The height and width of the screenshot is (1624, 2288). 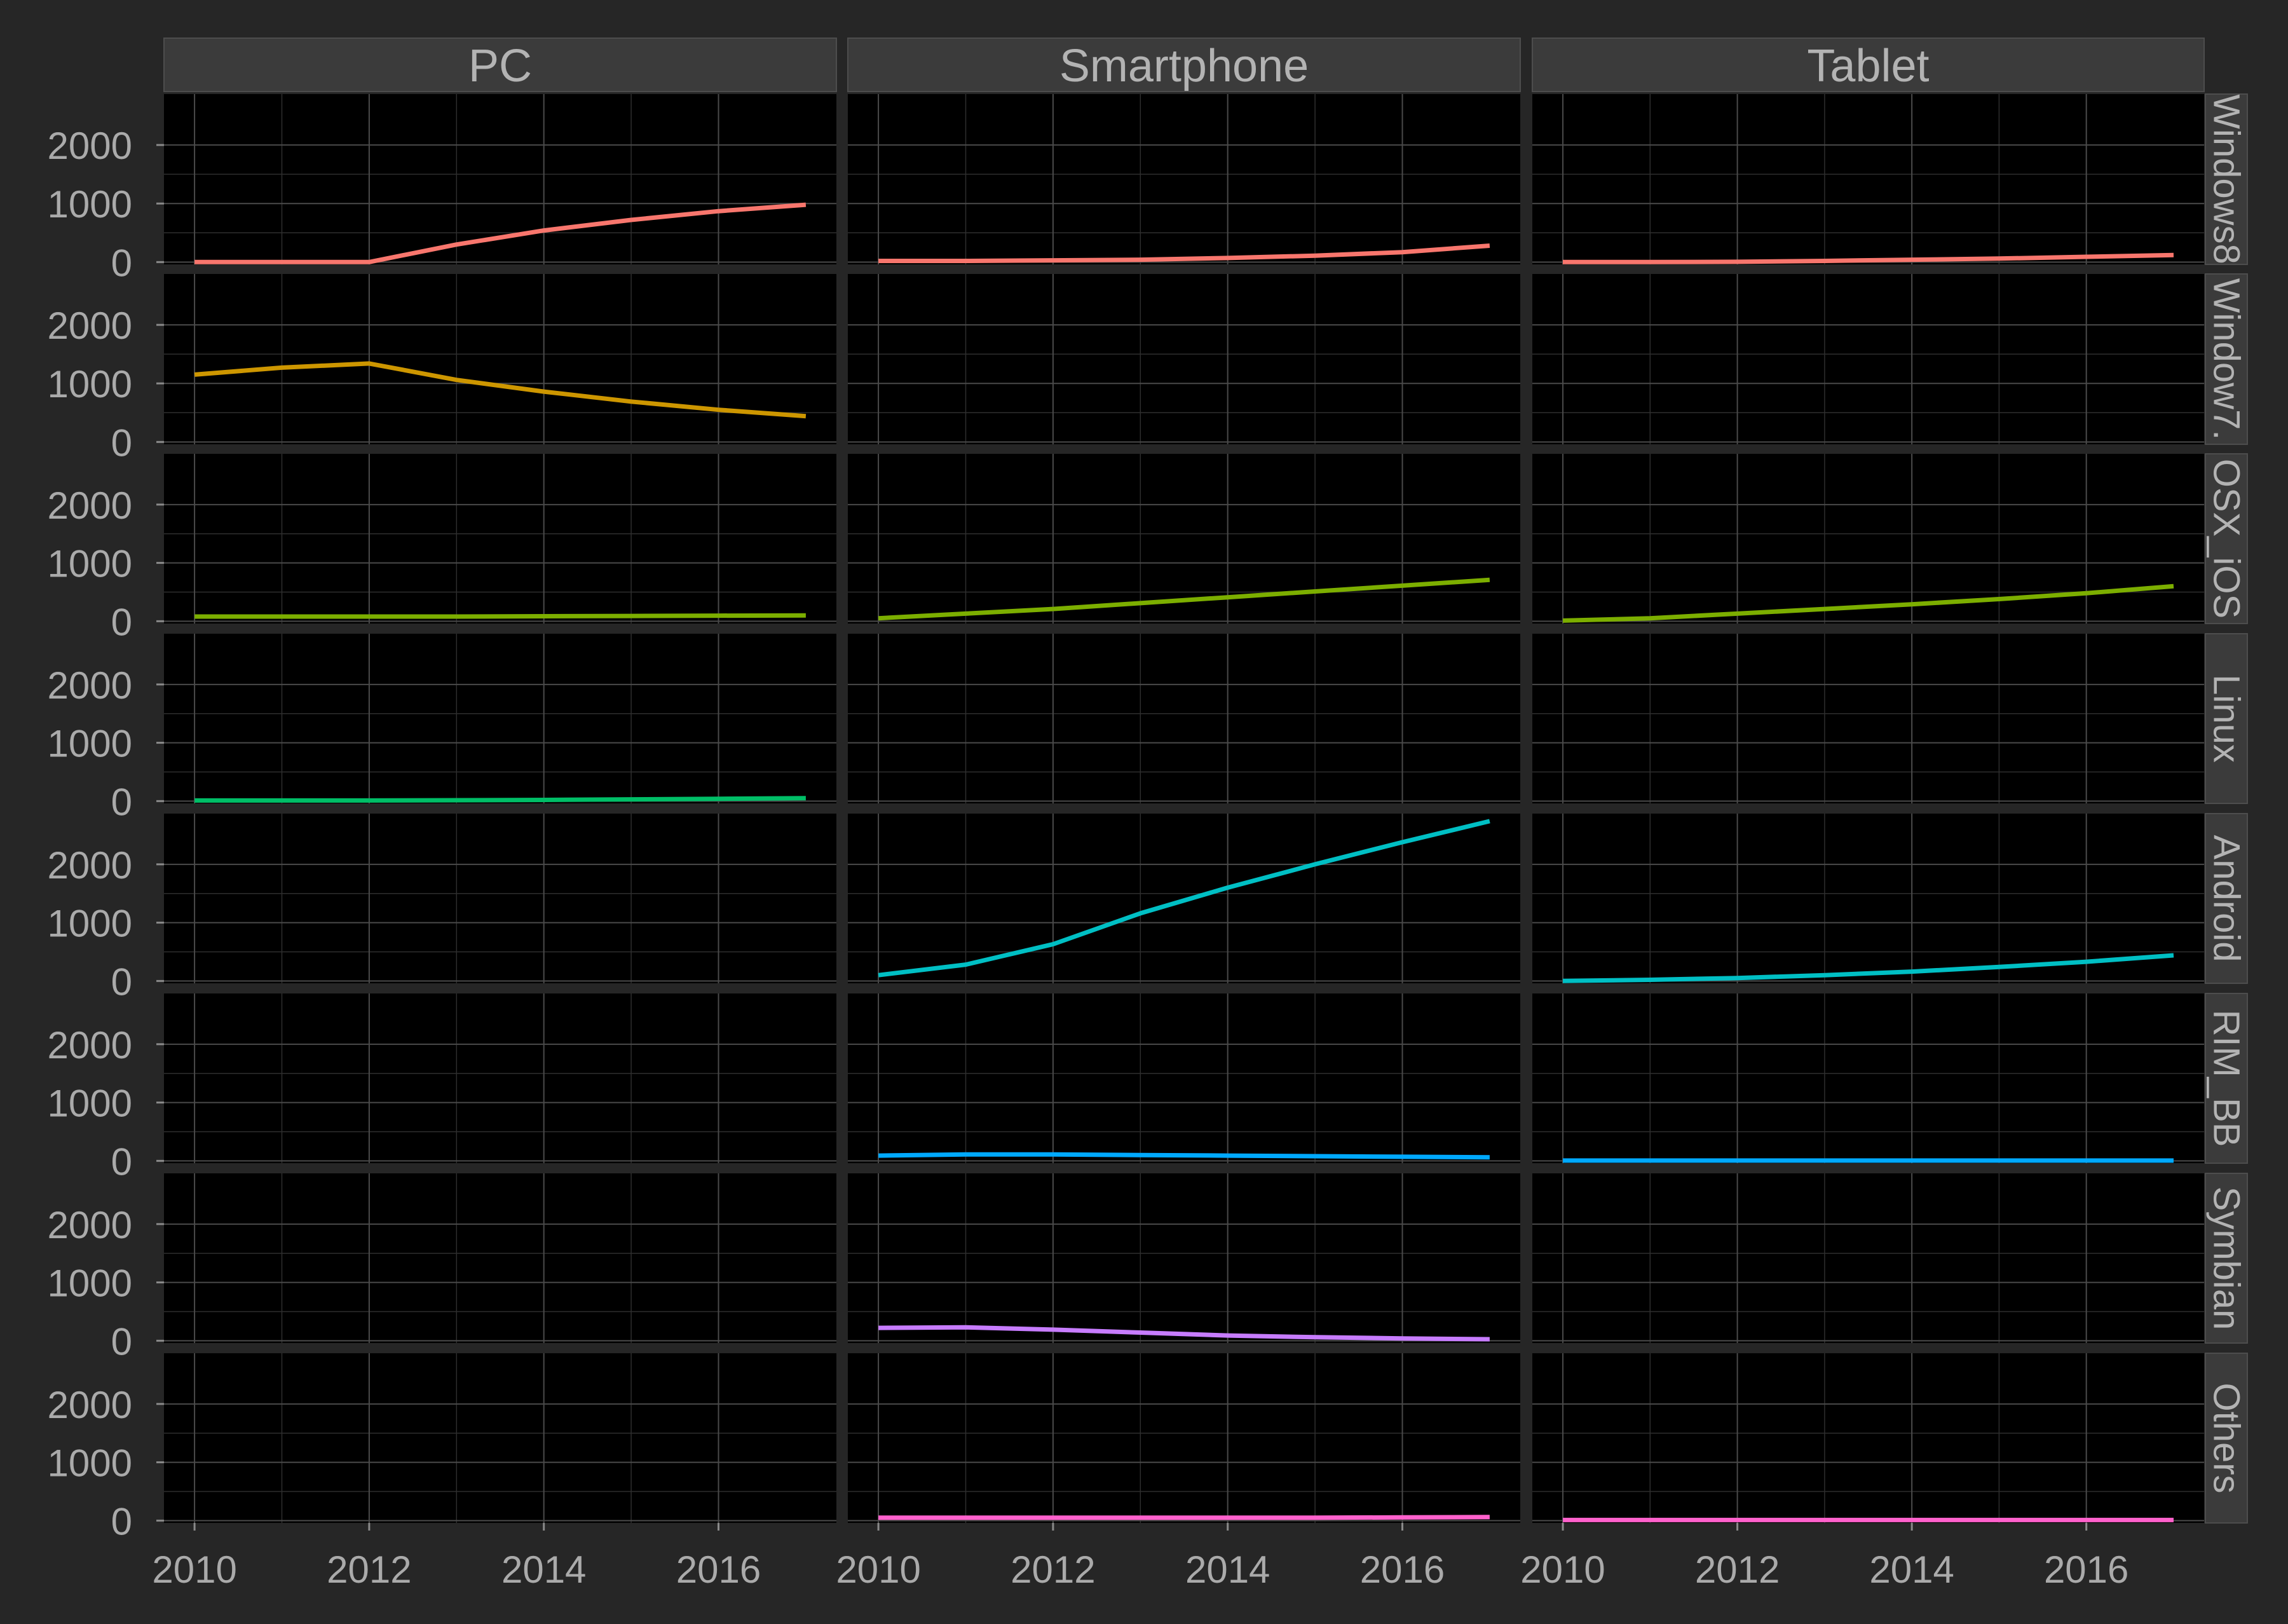 I want to click on y-tick-label-rim-bb-2000: 2000, so click(x=90, y=1045).